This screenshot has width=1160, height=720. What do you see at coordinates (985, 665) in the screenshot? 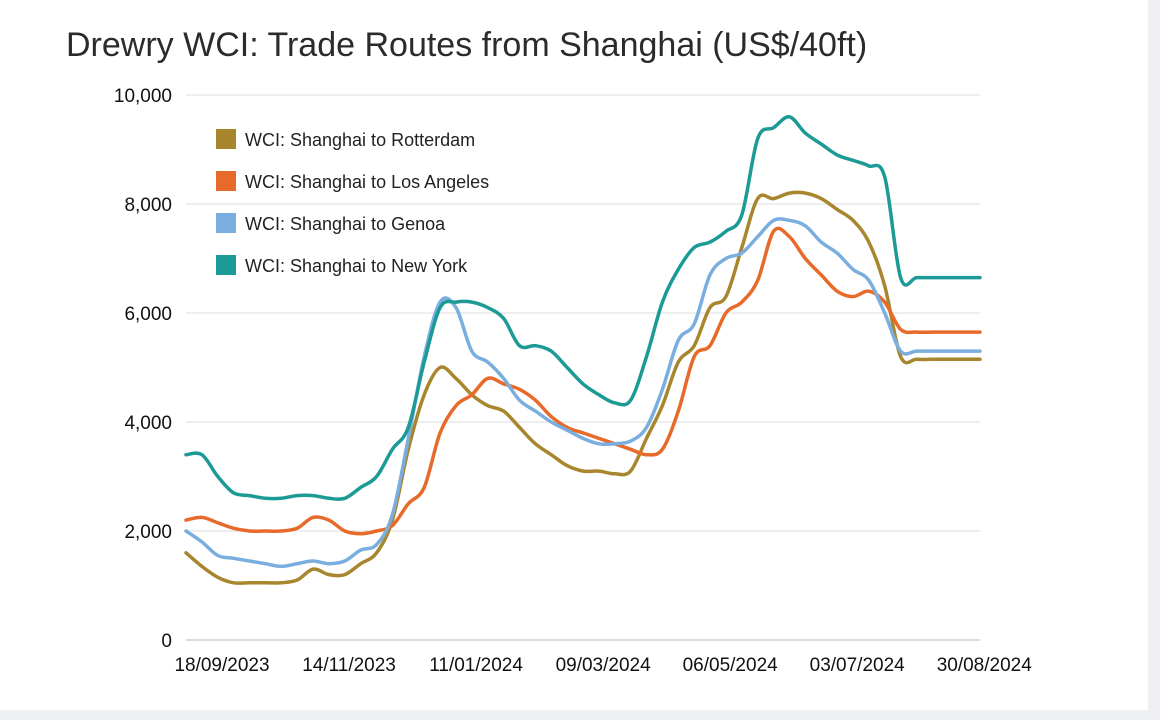
I see `x-tick-label: 30/08/2024` at bounding box center [985, 665].